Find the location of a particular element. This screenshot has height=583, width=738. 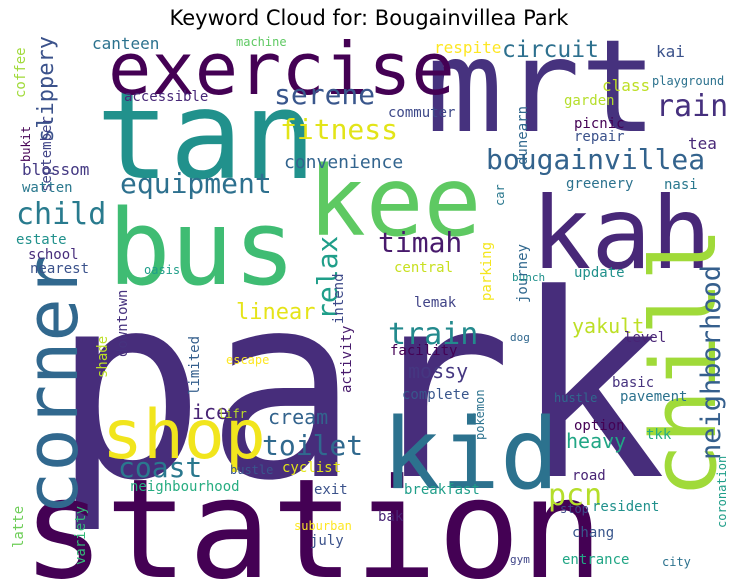

word-kee: kee is located at coordinates (395, 202).